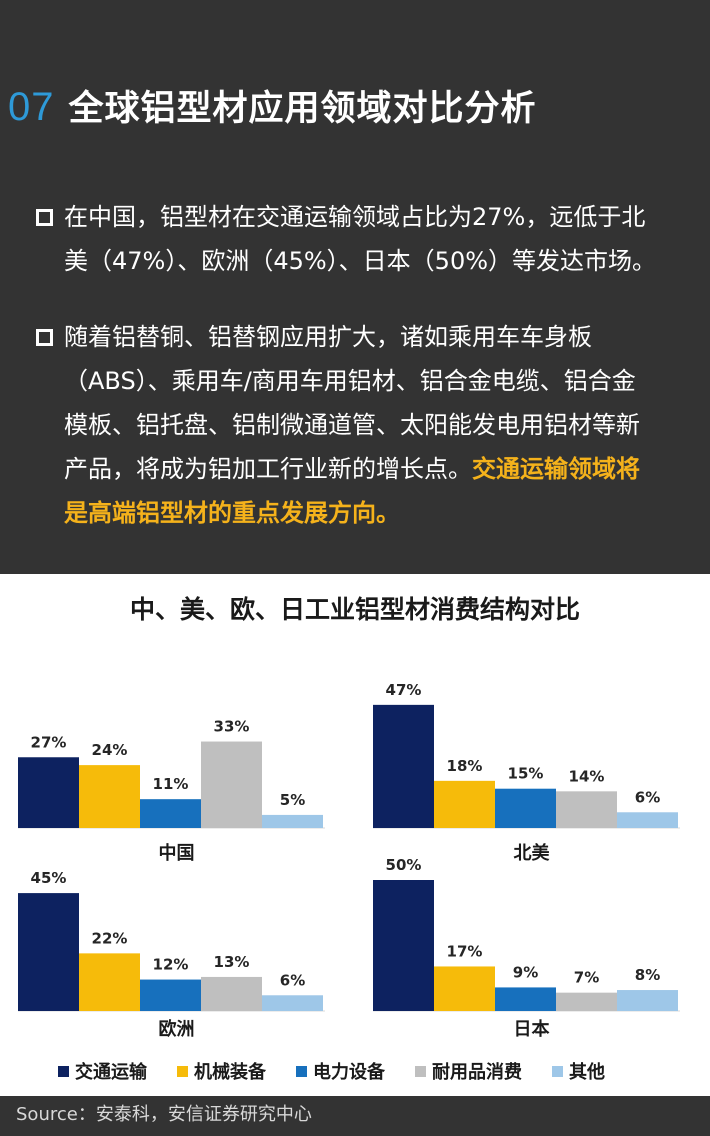 Image resolution: width=710 pixels, height=1136 pixels. What do you see at coordinates (164, 1114) in the screenshot?
I see `source-note: Source：安泰科，安信证券研究中心` at bounding box center [164, 1114].